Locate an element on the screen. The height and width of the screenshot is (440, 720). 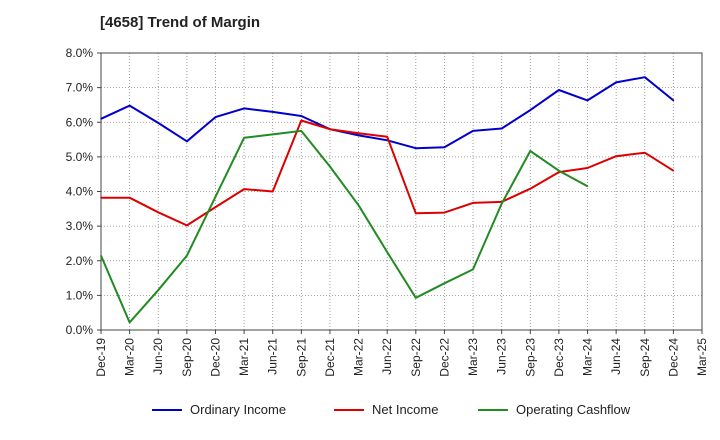
x-tick-label: Jun-23 is located at coordinates (502, 356).